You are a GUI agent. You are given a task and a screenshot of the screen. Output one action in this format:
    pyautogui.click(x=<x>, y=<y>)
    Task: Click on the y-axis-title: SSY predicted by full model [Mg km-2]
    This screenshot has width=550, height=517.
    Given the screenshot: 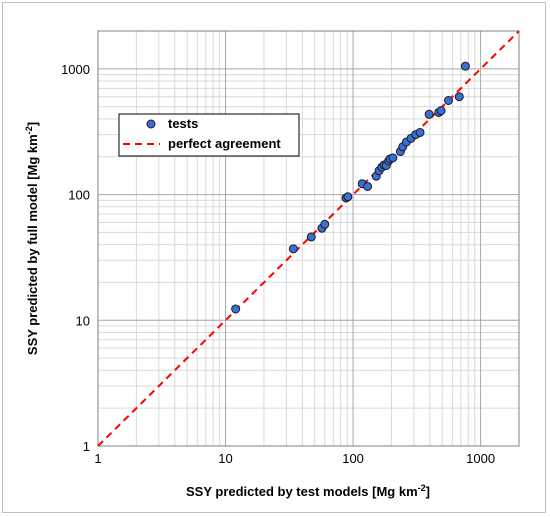 What is the action you would take?
    pyautogui.click(x=32, y=238)
    